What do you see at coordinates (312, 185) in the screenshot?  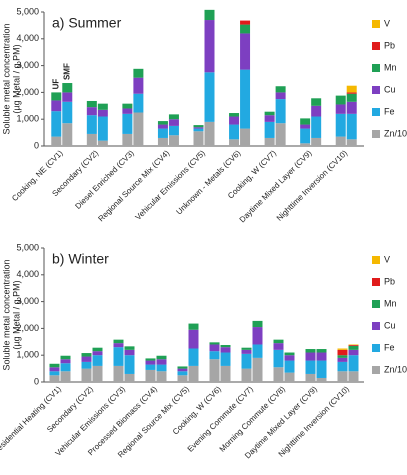 I see `x-tick-label: Nighttime Inversion (CV10)` at bounding box center [312, 185].